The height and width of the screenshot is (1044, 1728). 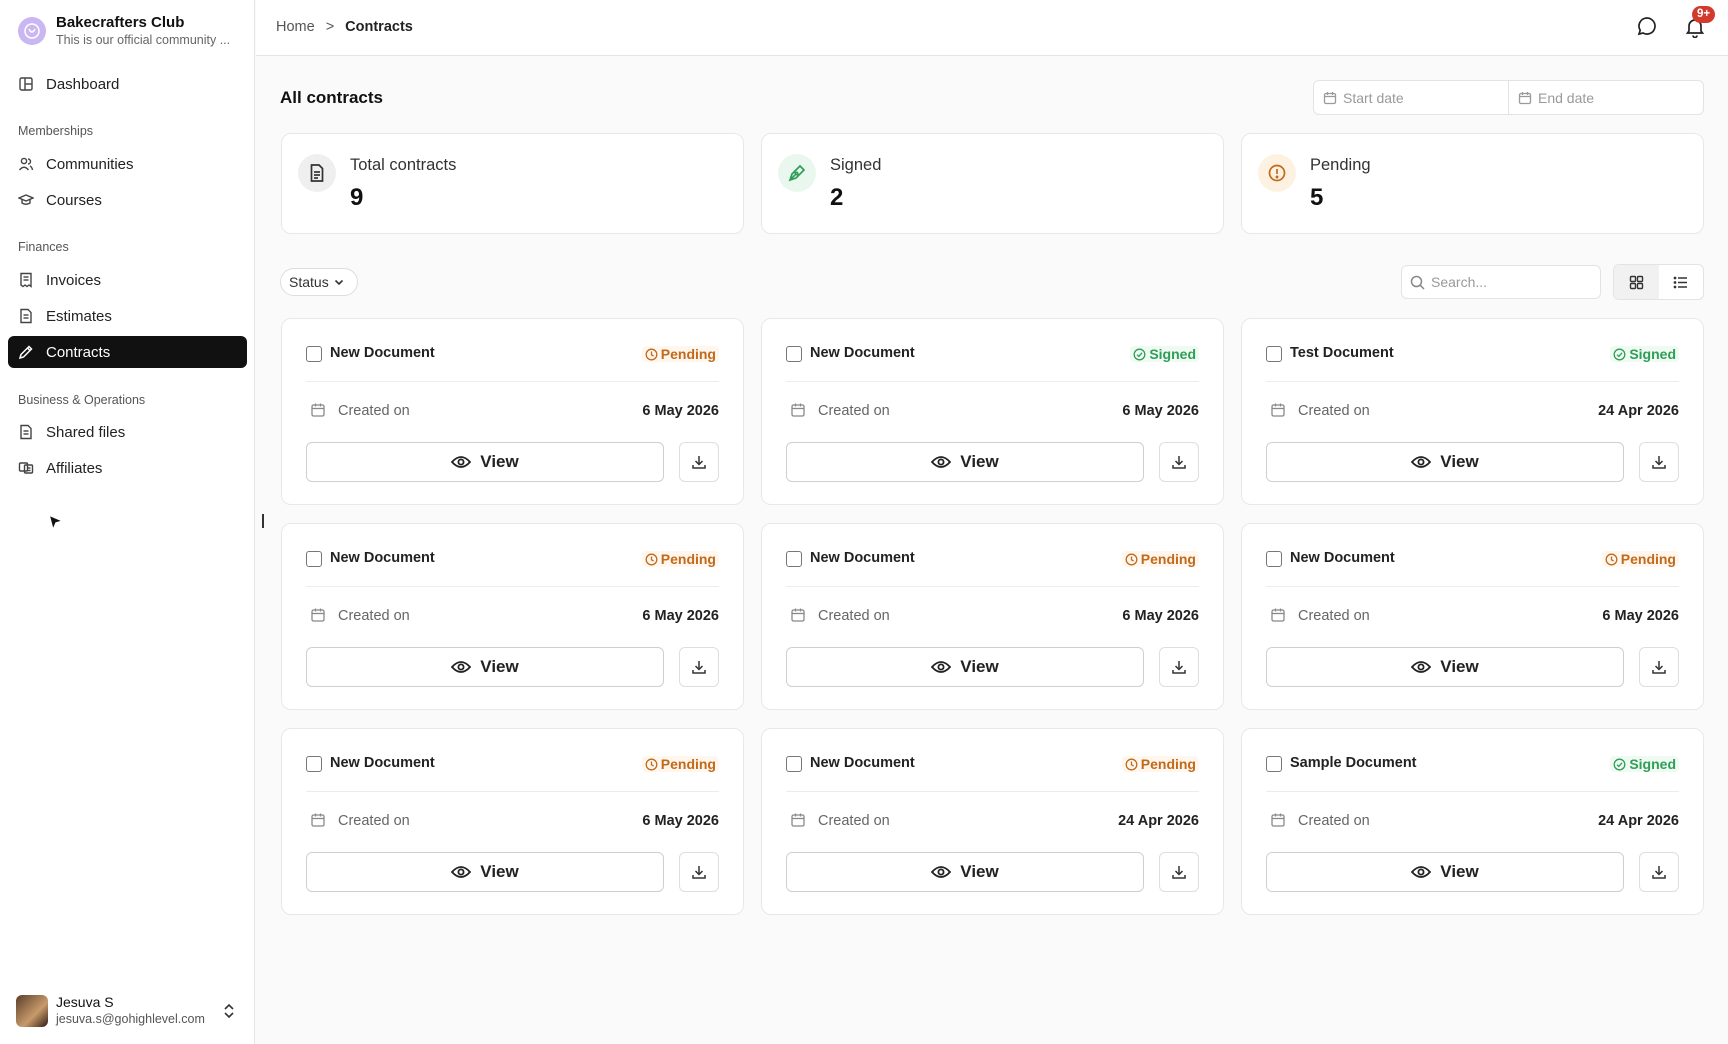 I want to click on stat-value: 9, so click(x=357, y=197).